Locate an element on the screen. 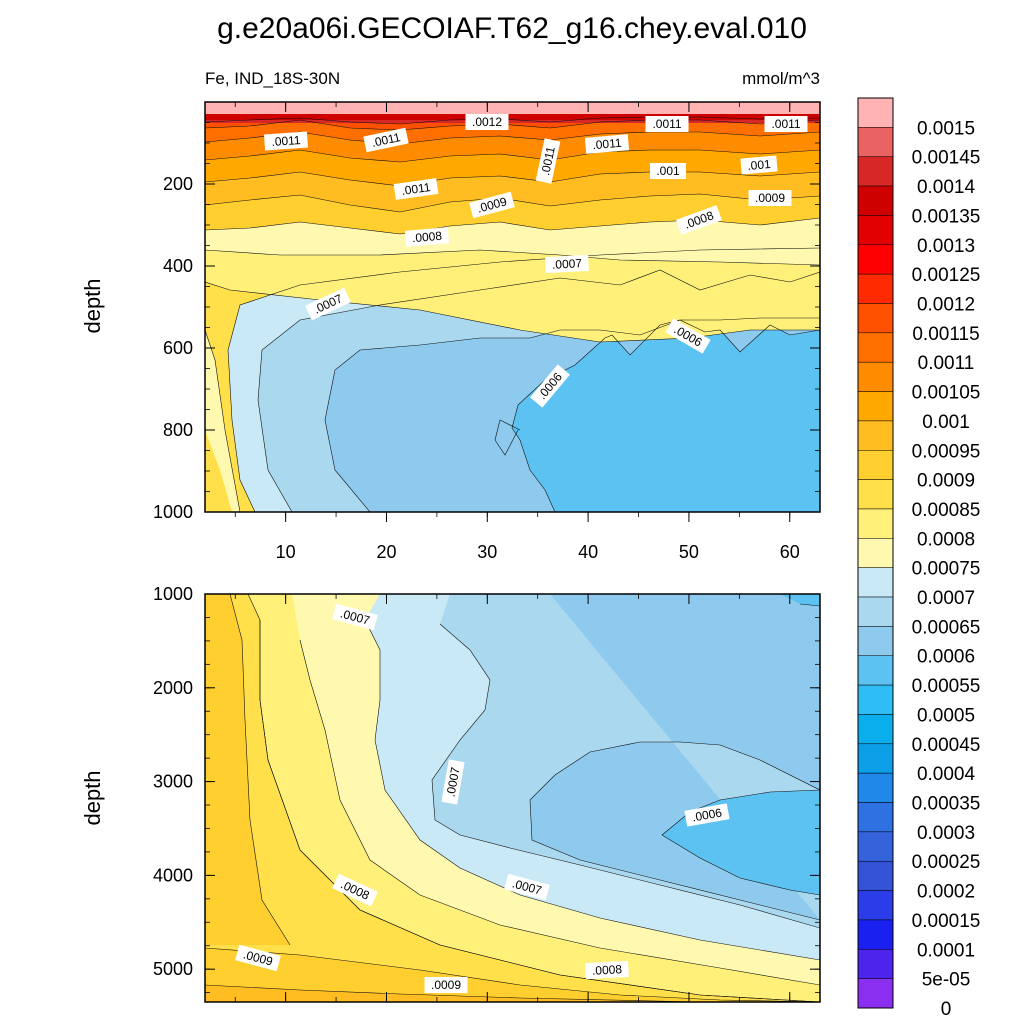 This screenshot has width=1024, height=1024. upper-y-tick-label: 200 is located at coordinates (178, 184).